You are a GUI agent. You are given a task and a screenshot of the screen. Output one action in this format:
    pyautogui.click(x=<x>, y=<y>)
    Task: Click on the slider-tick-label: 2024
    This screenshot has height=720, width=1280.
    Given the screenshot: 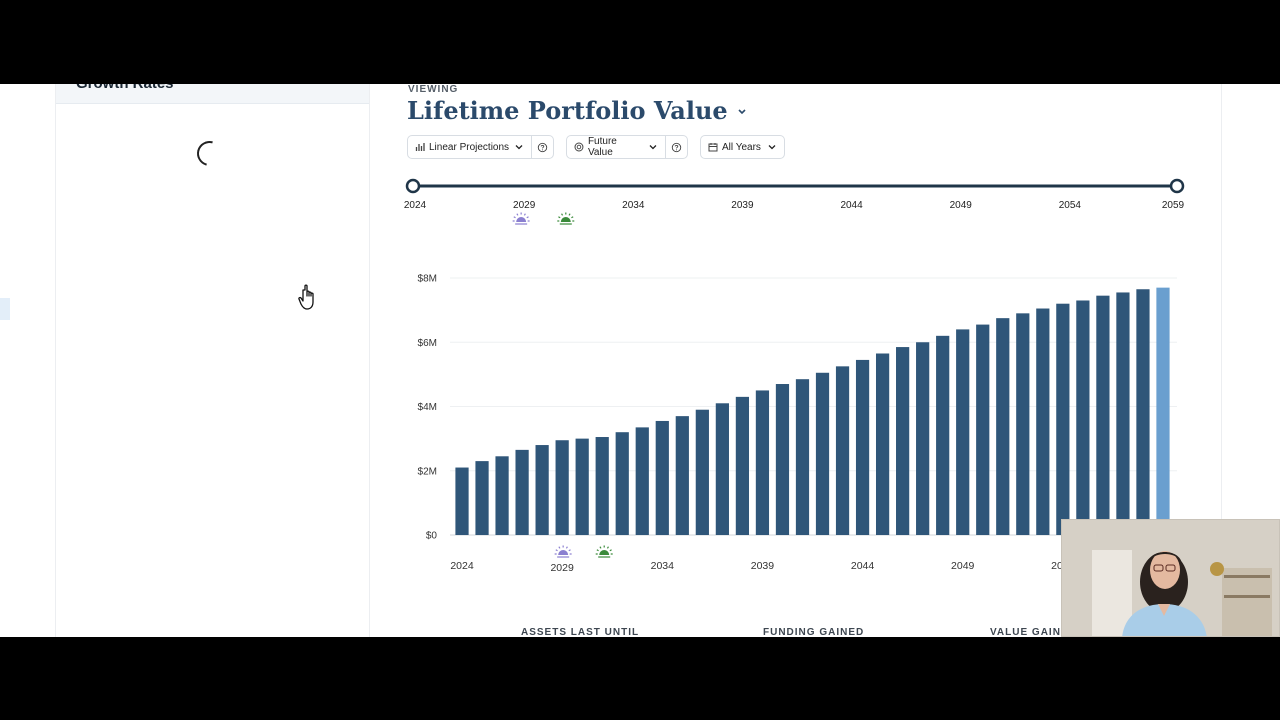 What is the action you would take?
    pyautogui.click(x=415, y=205)
    